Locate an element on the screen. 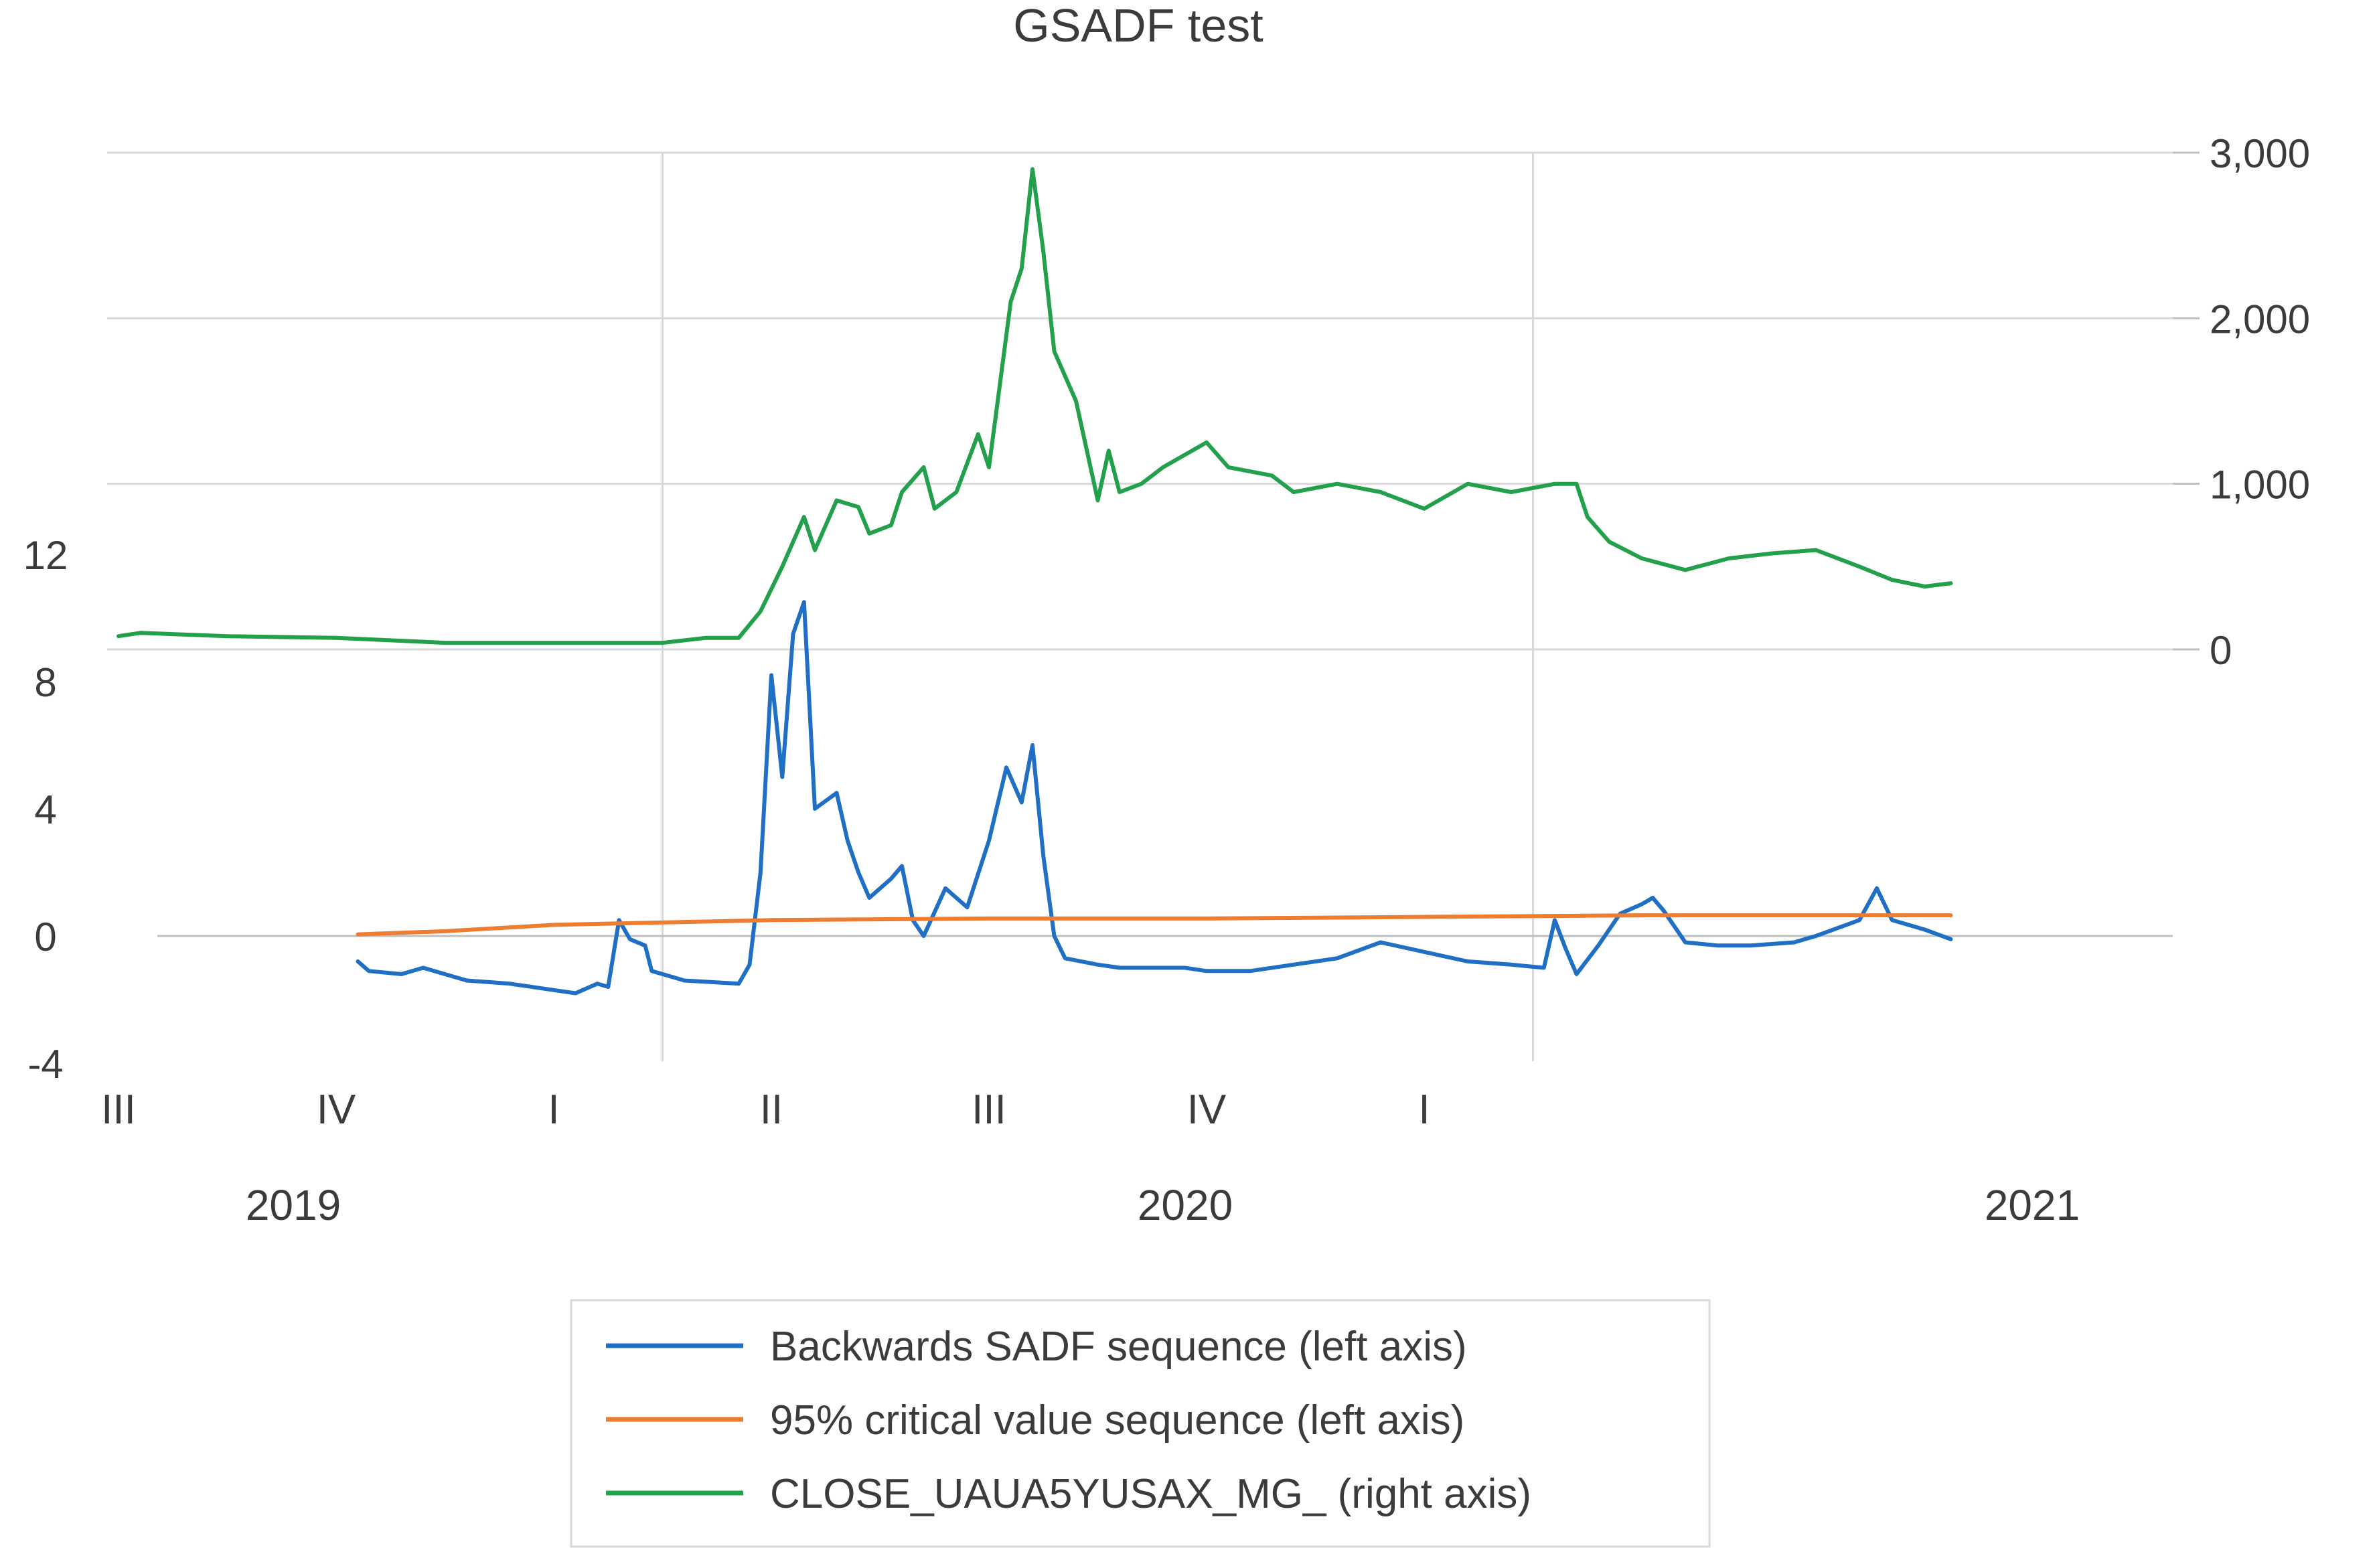 Image resolution: width=2377 pixels, height=1568 pixels. right-axis: 0 1,000 2,000 3,000 is located at coordinates (2241, 402).